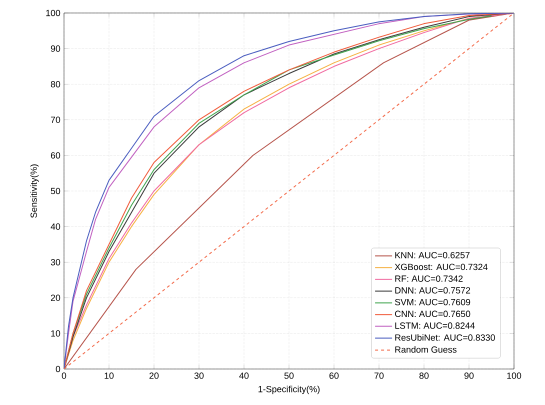 The height and width of the screenshot is (405, 545). What do you see at coordinates (426, 349) in the screenshot?
I see `legend-label: Random Guess` at bounding box center [426, 349].